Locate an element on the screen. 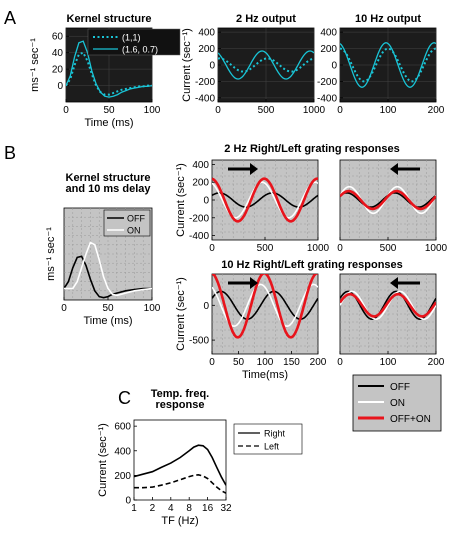 Image resolution: width=474 pixels, height=552 pixels. y-tick-label: 20 is located at coordinates (58, 70).